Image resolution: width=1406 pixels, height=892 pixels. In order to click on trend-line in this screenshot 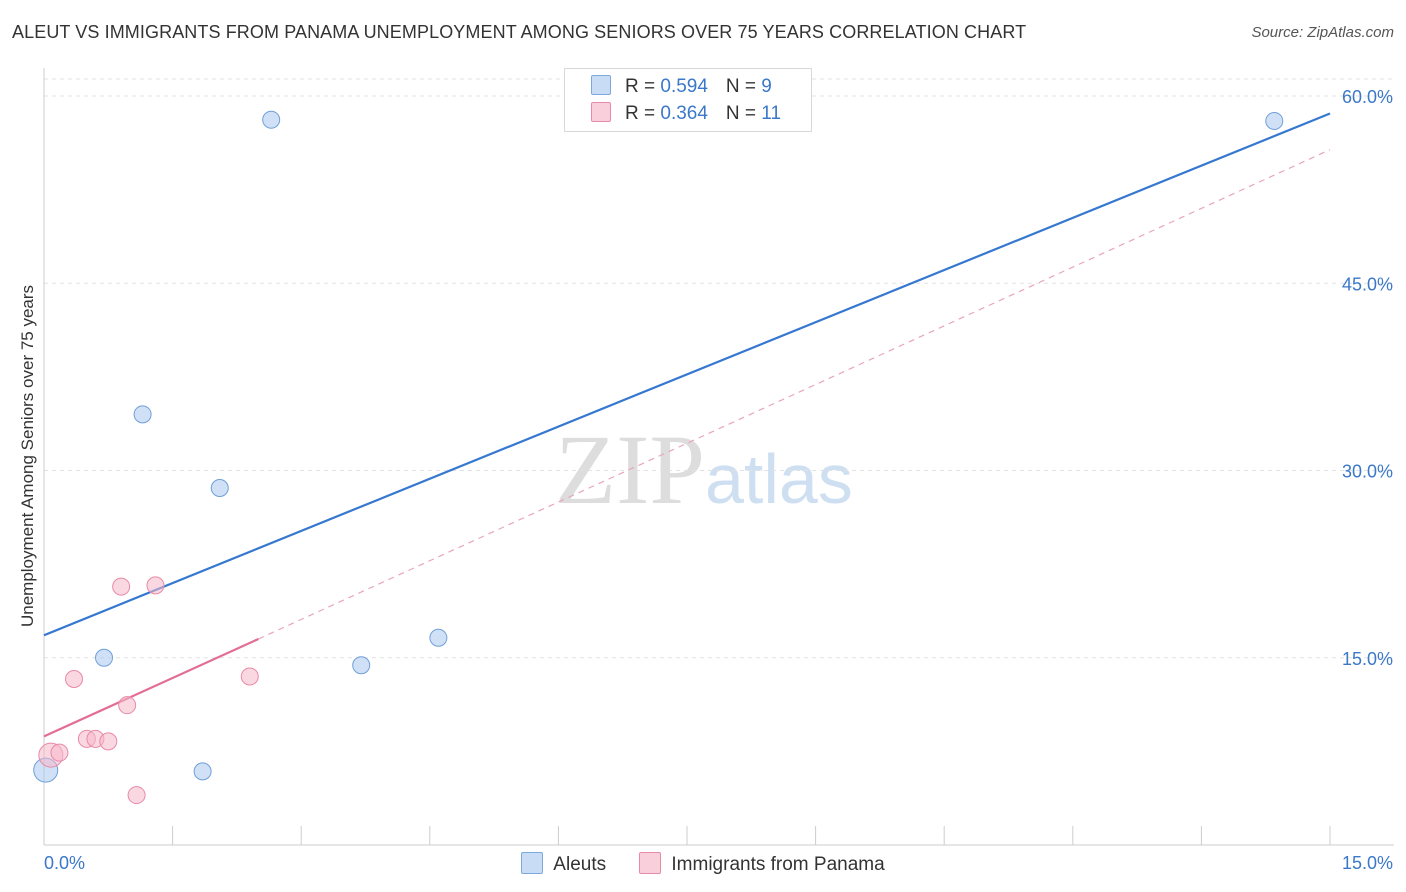, I will do `click(151, 688)`.